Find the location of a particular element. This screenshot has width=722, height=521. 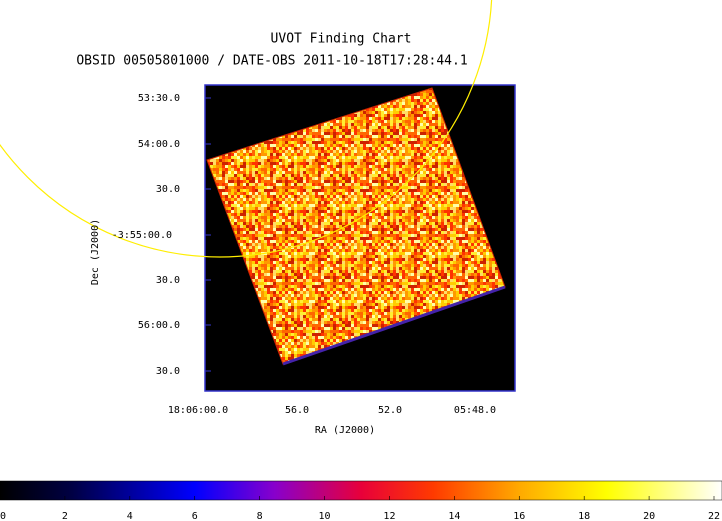

colorbar-tick-label: 2 is located at coordinates (65, 516).